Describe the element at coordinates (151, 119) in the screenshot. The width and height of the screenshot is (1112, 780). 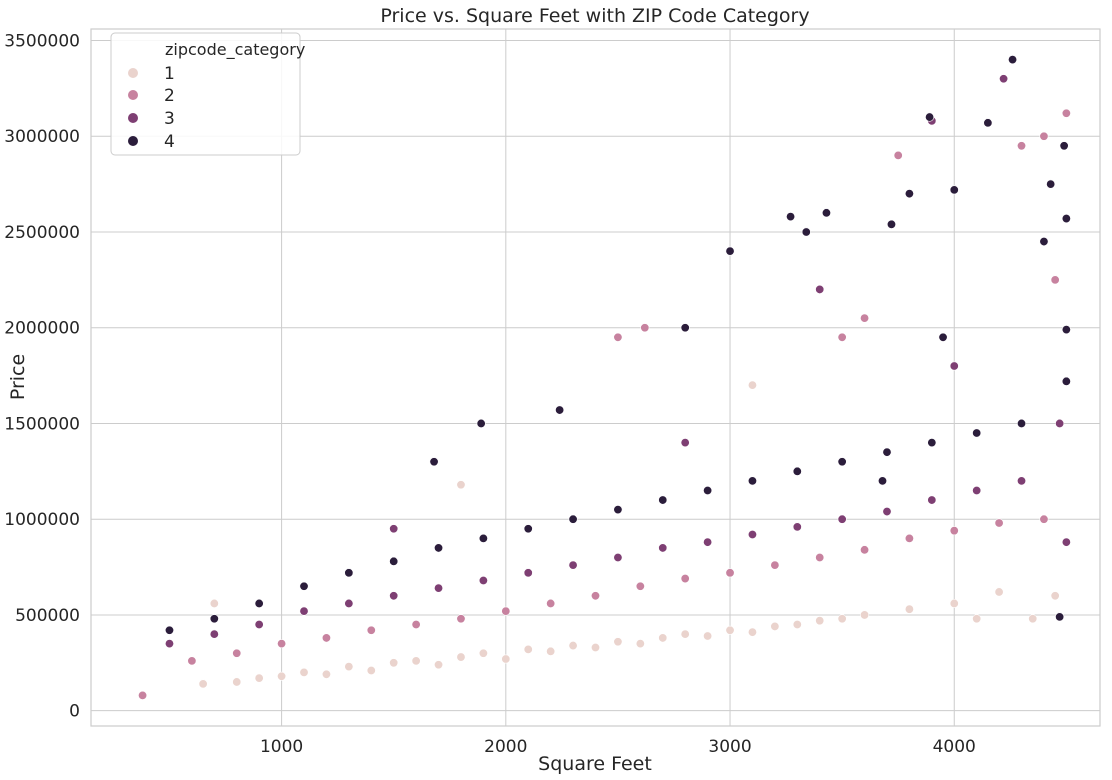
I see `legend-item-3: 3` at that location.